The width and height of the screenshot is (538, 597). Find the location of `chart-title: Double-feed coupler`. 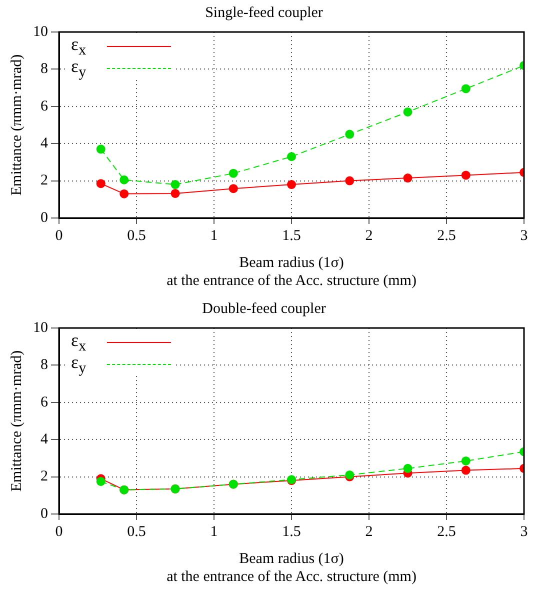

chart-title: Double-feed coupler is located at coordinates (264, 308).